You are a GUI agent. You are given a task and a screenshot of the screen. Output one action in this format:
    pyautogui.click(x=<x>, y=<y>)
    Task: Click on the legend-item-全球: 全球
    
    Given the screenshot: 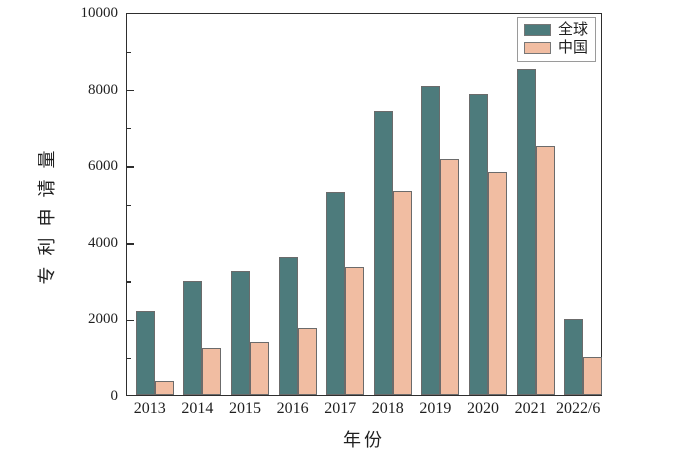 What is the action you would take?
    pyautogui.click(x=555, y=30)
    